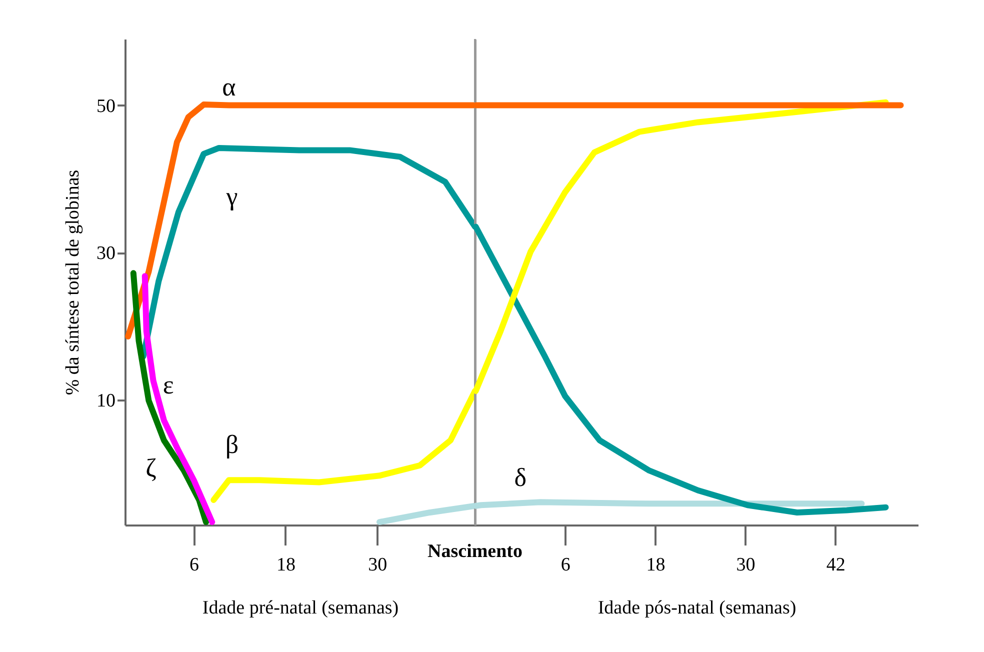 This screenshot has width=984, height=652. What do you see at coordinates (520, 477) in the screenshot?
I see `series-label: δ` at bounding box center [520, 477].